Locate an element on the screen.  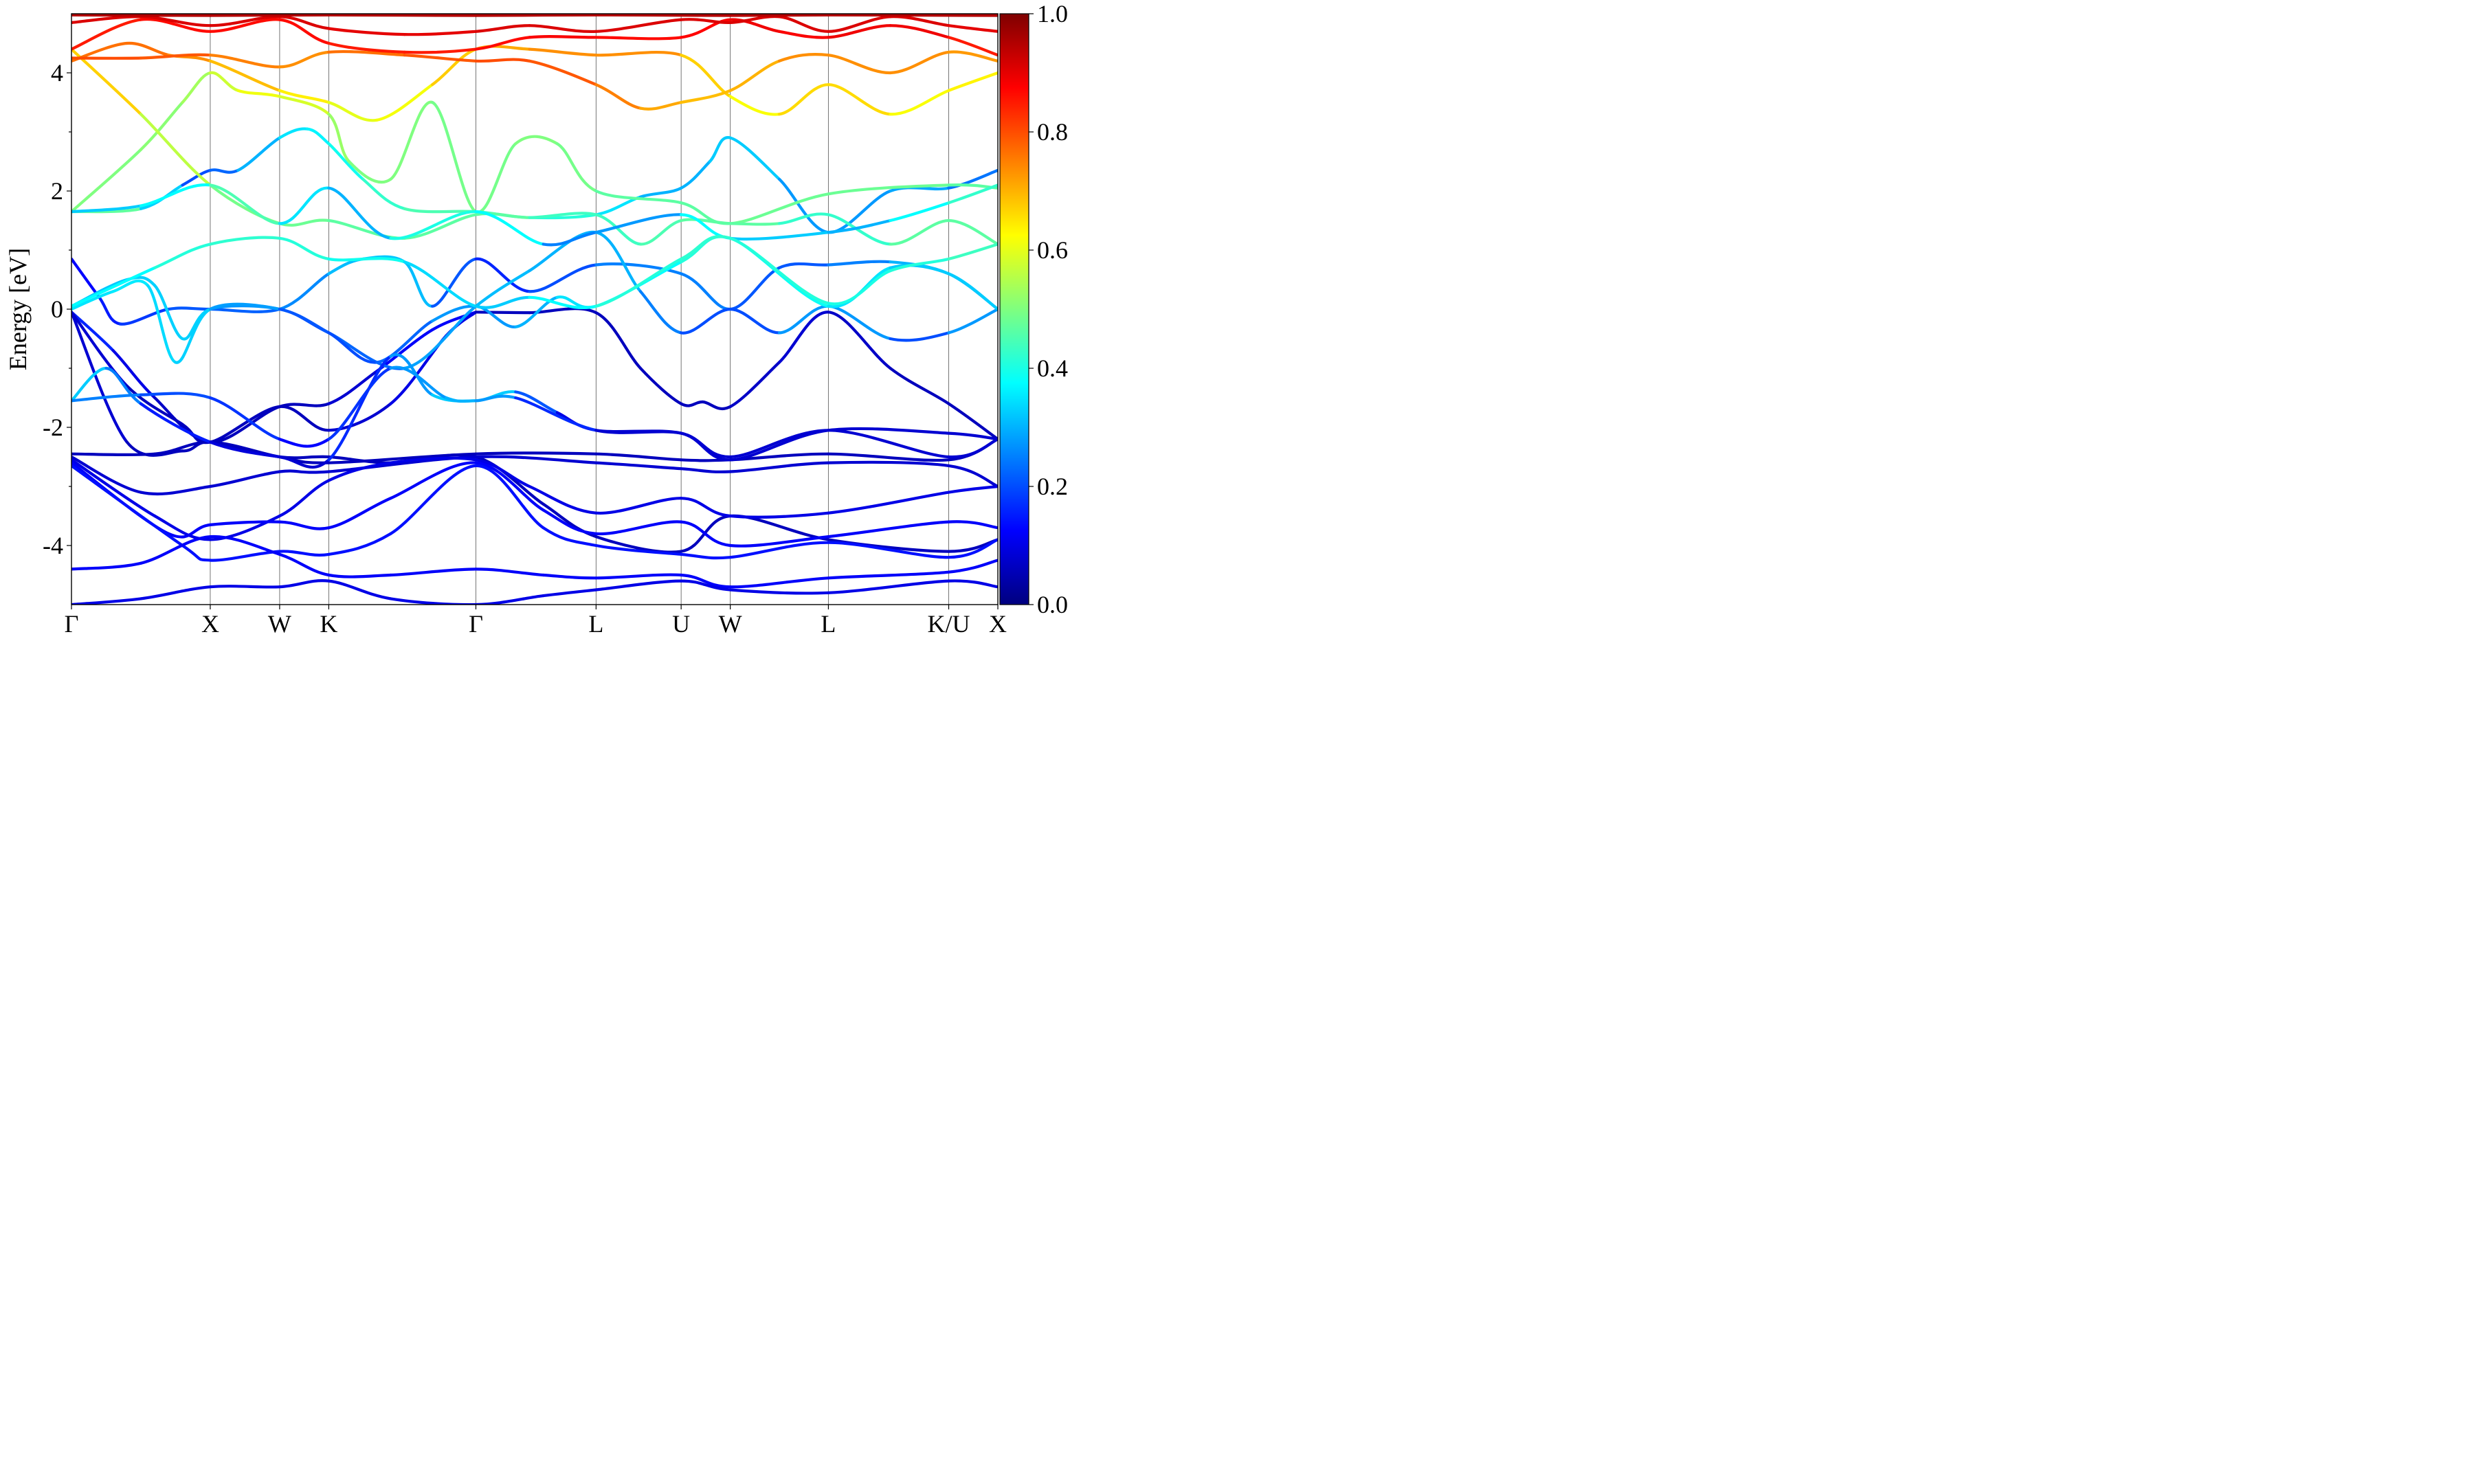
y-axis-ticks: 4 2 0 -2 -4 is located at coordinates (57, 309).